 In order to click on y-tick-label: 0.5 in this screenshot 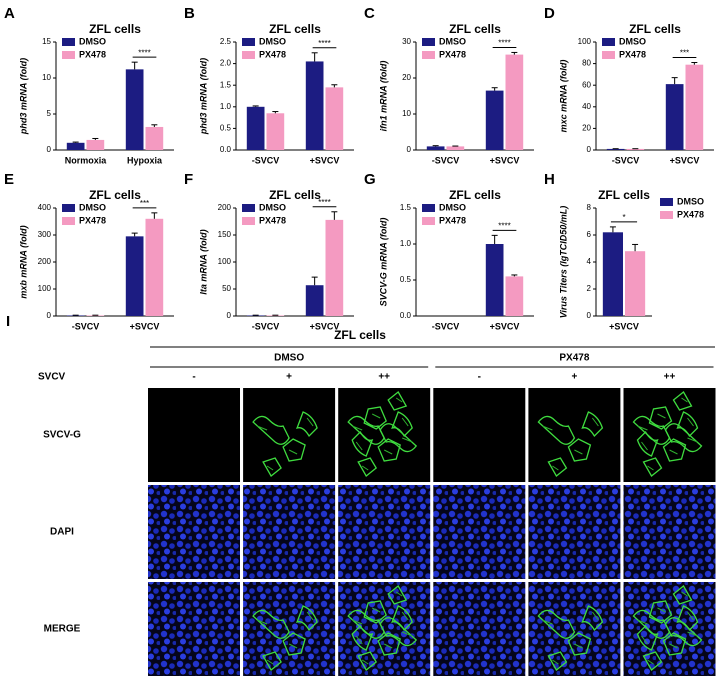, I will do `click(226, 128)`.